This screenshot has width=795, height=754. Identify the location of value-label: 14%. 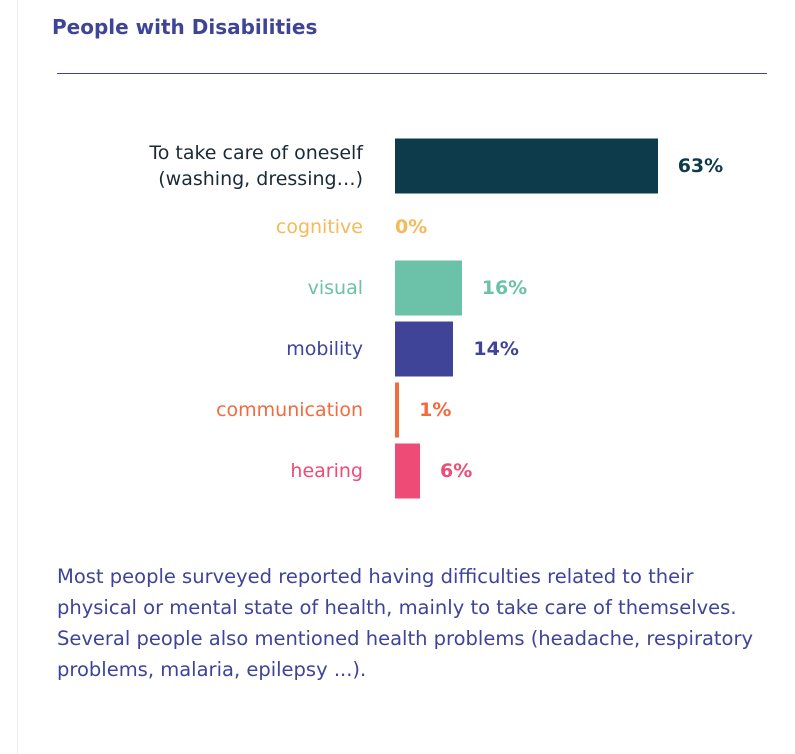
(496, 349).